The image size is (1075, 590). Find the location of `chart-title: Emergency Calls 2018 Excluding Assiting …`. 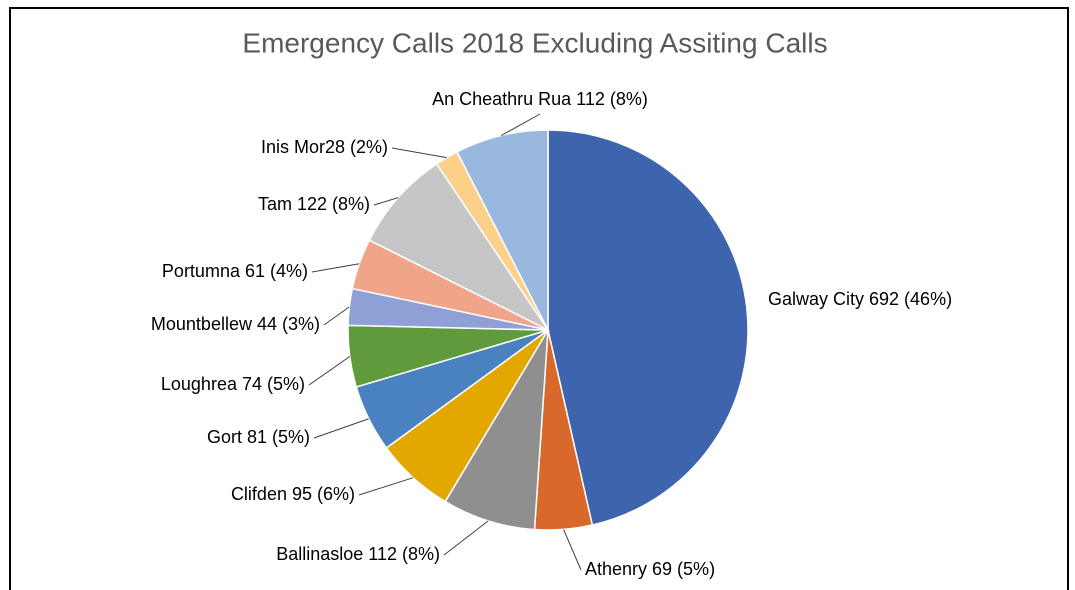

chart-title: Emergency Calls 2018 Excluding Assiting … is located at coordinates (534, 42).